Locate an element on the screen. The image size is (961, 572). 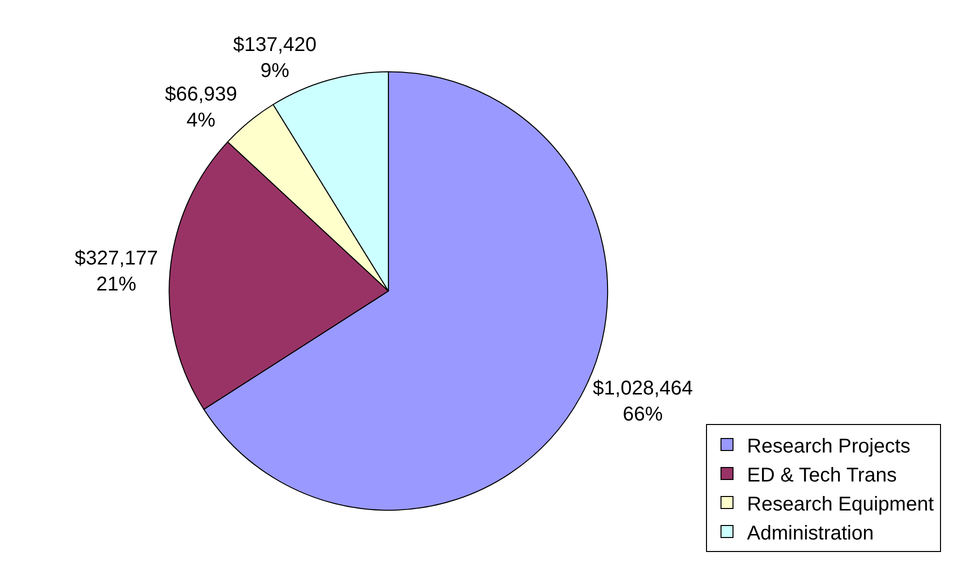
data-label: $1,028,464 66% is located at coordinates (642, 402).